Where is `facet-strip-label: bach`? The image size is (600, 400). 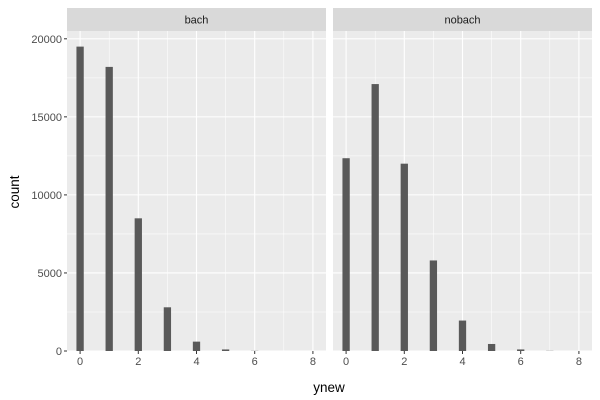 facet-strip-label: bach is located at coordinates (197, 21).